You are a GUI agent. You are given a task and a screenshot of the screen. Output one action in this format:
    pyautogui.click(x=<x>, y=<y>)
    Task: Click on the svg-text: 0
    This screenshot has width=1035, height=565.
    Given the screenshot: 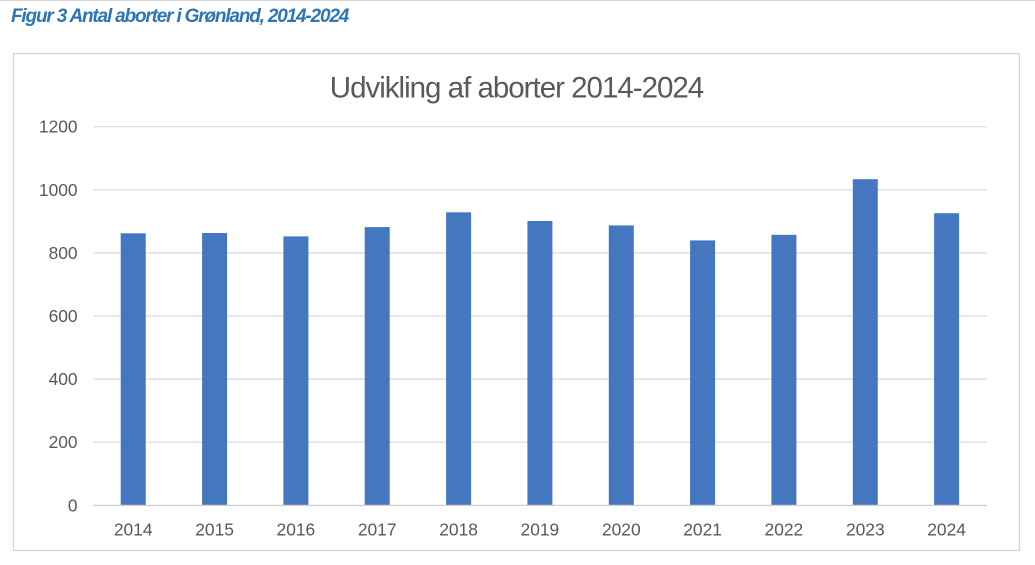 What is the action you would take?
    pyautogui.click(x=73, y=505)
    